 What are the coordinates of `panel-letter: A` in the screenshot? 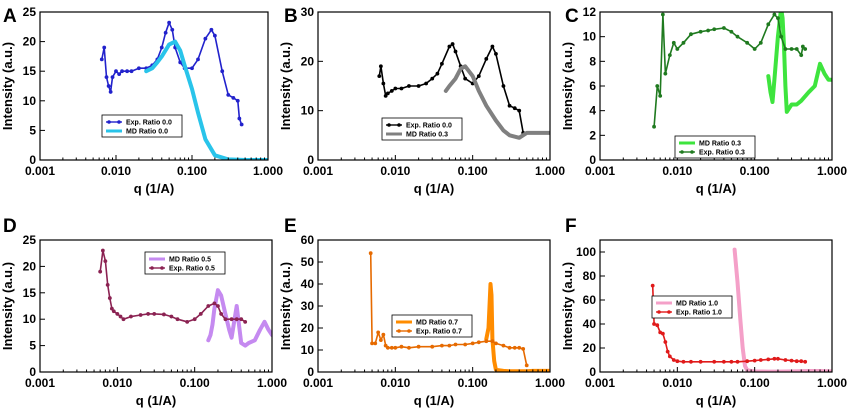 It's located at (10, 16).